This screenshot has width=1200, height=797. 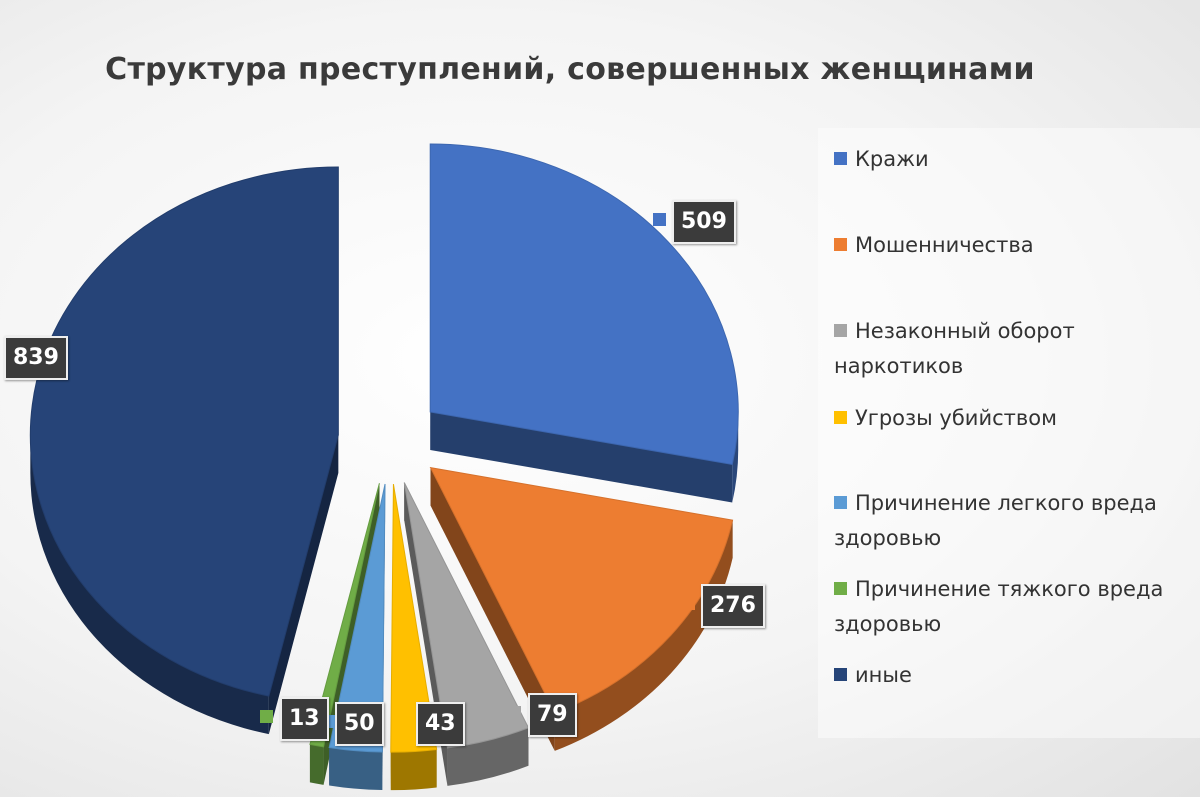 What do you see at coordinates (552, 715) in the screenshot?
I see `data-label-drugs: 79` at bounding box center [552, 715].